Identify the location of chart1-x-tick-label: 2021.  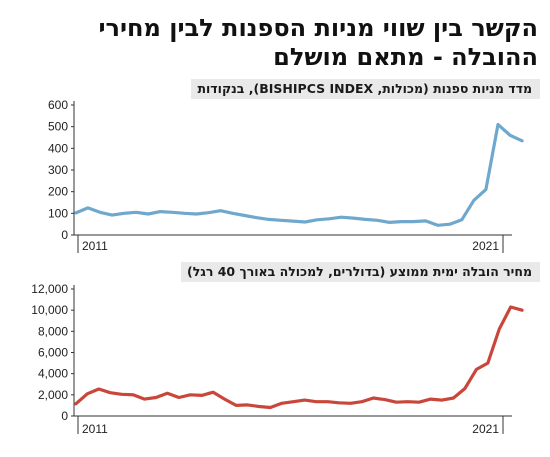
(485, 246).